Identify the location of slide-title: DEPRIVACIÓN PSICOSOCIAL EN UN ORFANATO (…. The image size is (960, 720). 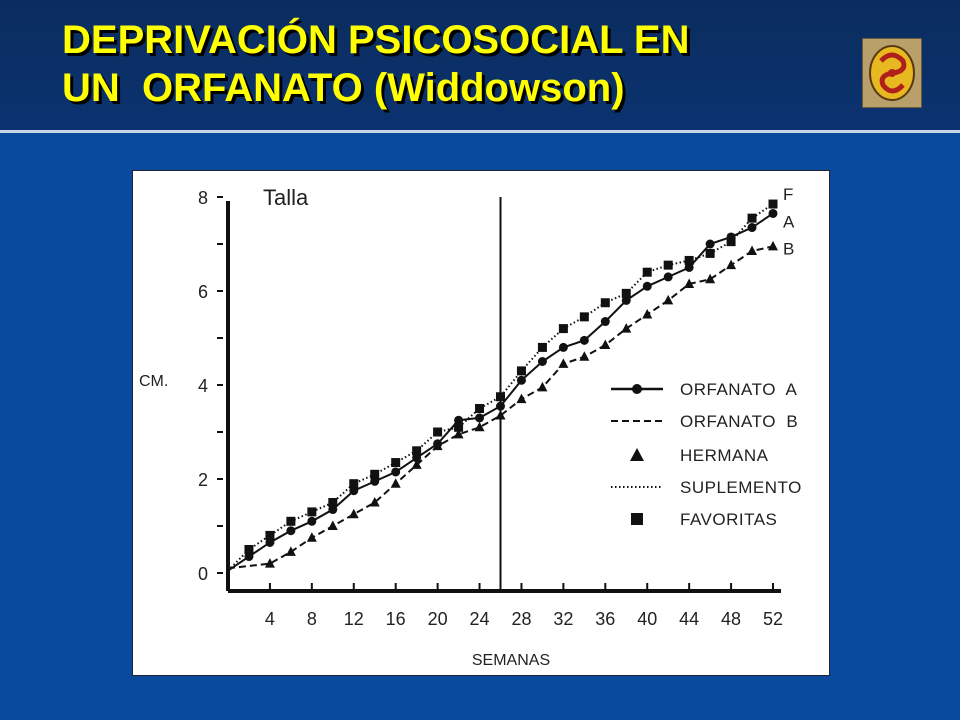
(376, 64).